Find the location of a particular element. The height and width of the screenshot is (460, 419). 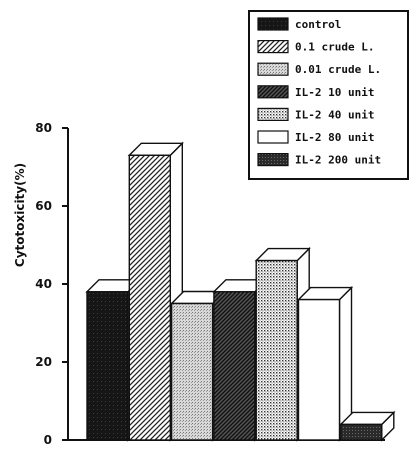

y-tick-label: 20 is located at coordinates (43, 362).